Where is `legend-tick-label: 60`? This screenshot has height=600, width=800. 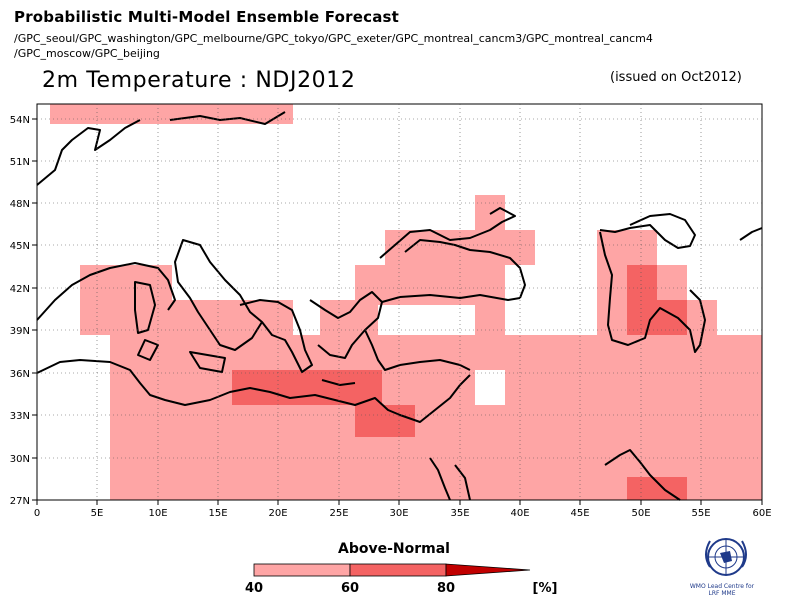
legend-tick-label: 60 is located at coordinates (350, 588).